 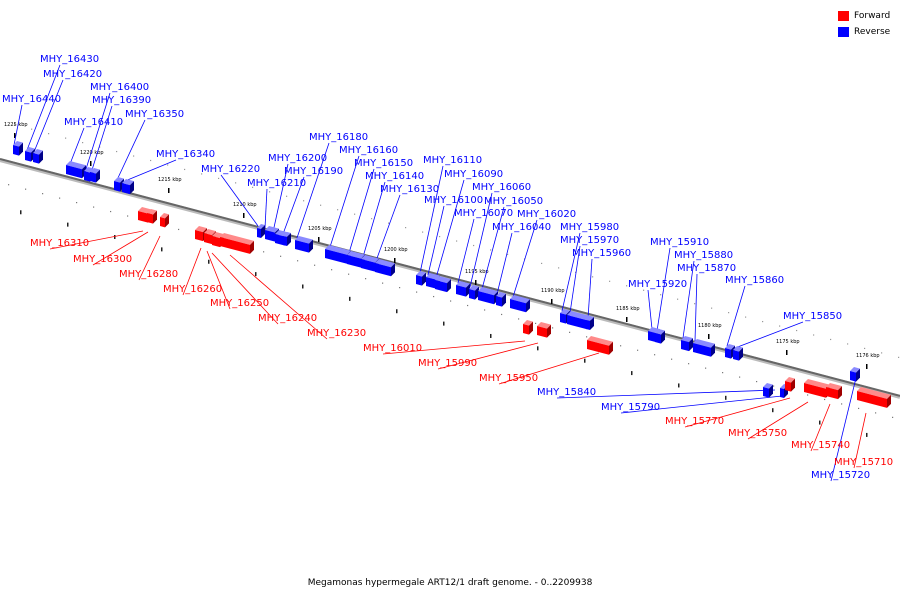 I want to click on gene-label: MHY_16390, so click(x=121, y=100).